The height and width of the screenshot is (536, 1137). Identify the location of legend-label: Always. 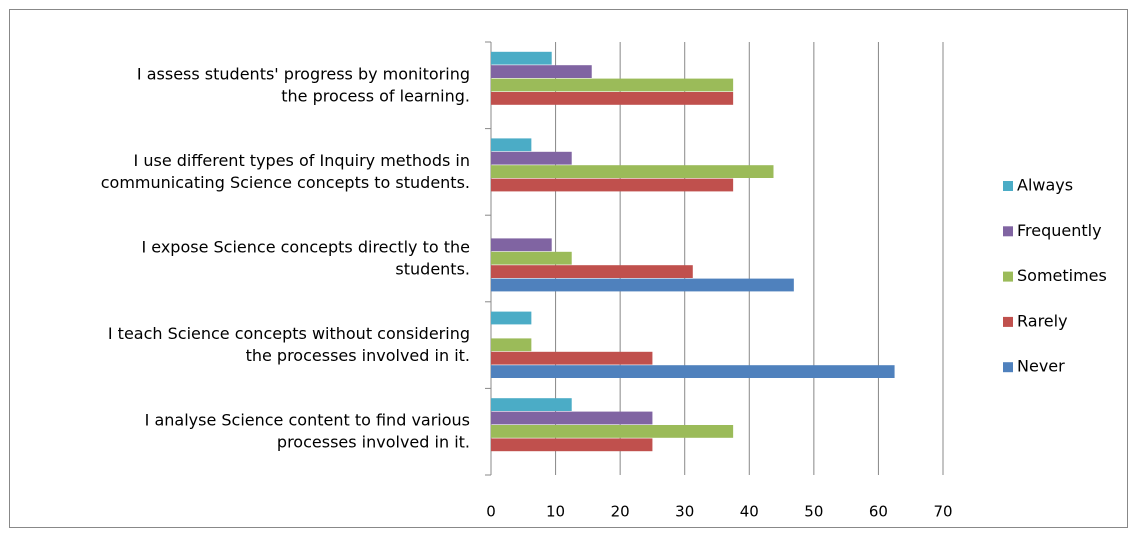
(1045, 185).